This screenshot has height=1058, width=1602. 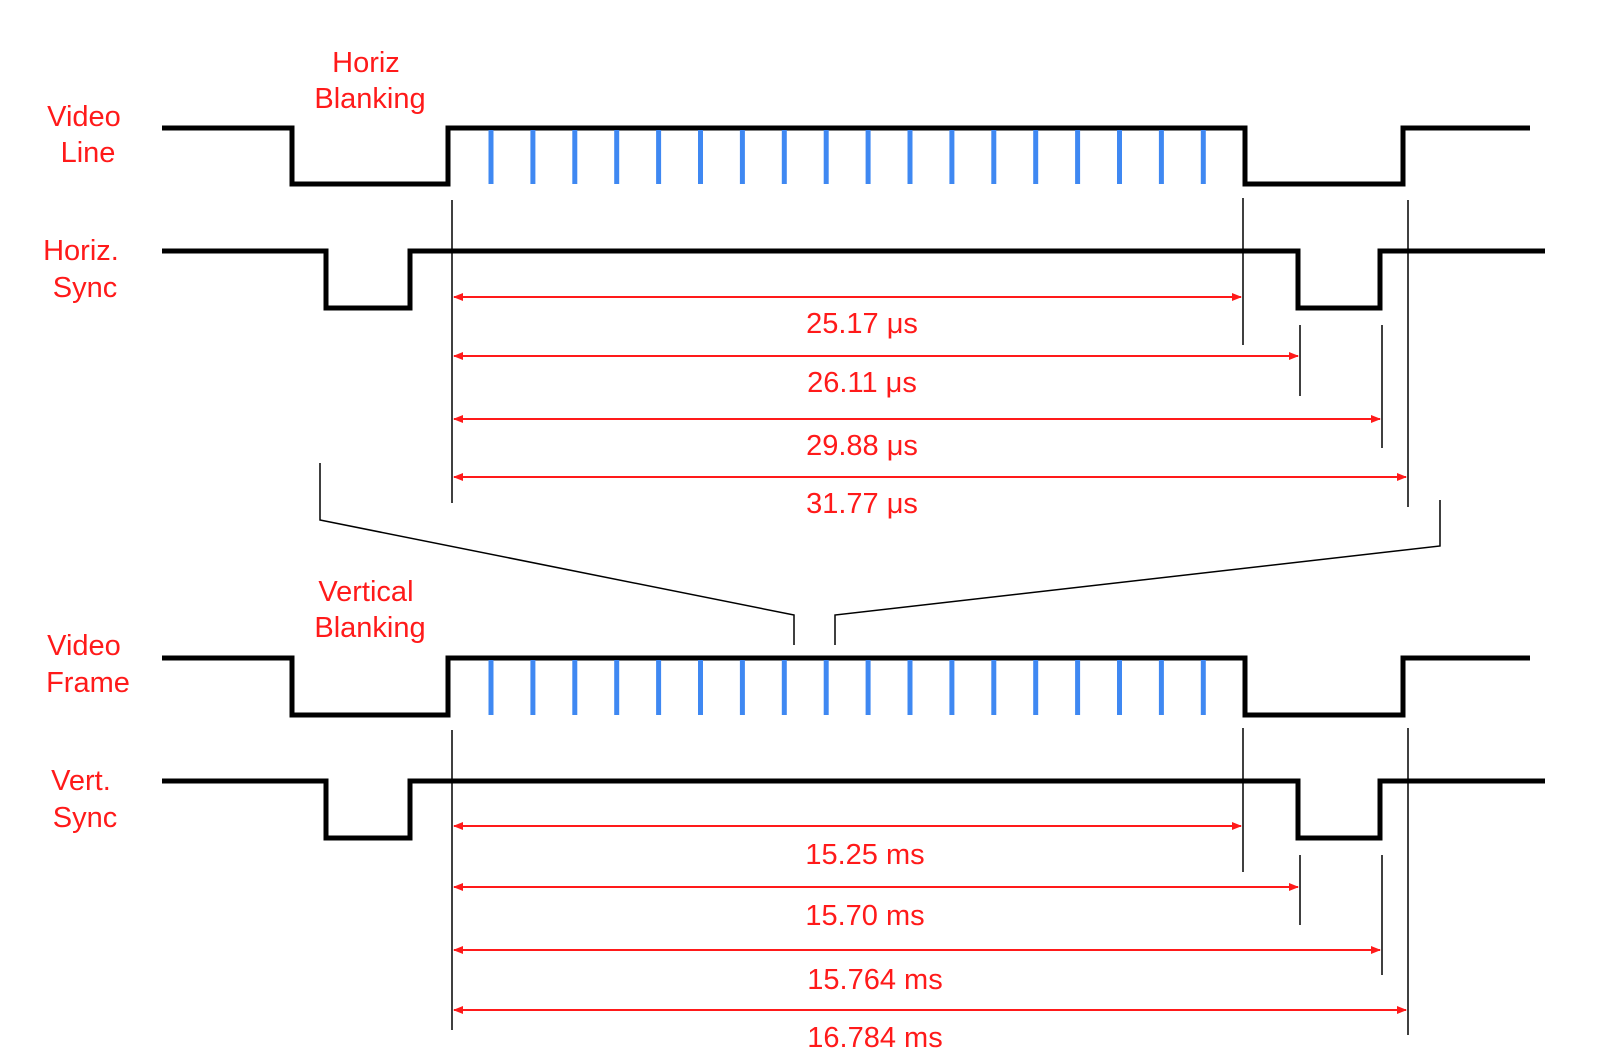 What do you see at coordinates (369, 81) in the screenshot?
I see `horiz-blanking-label: Horiz Blanking` at bounding box center [369, 81].